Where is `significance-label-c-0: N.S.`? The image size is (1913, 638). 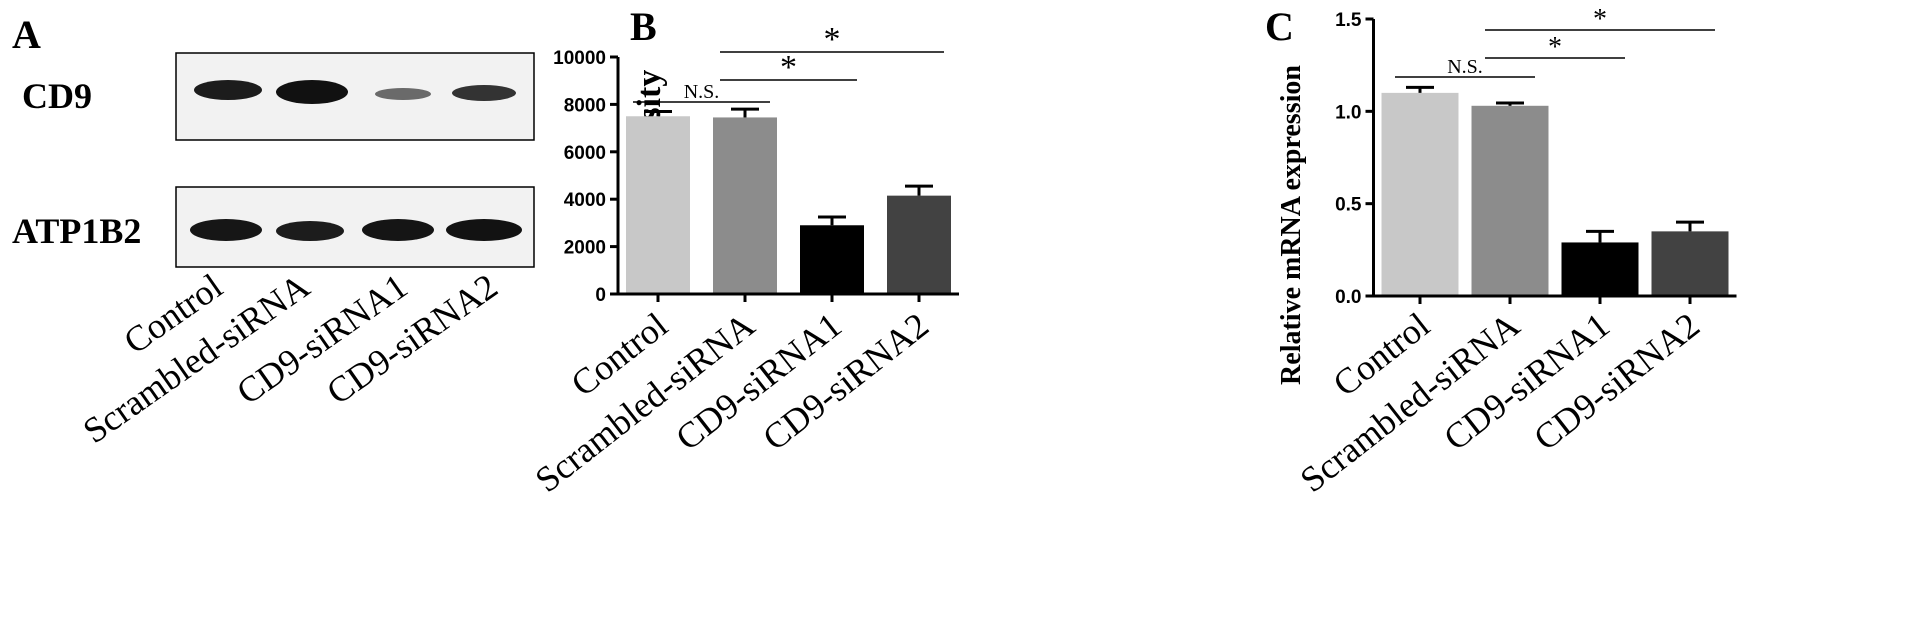 significance-label-c-0: N.S. is located at coordinates (1465, 67).